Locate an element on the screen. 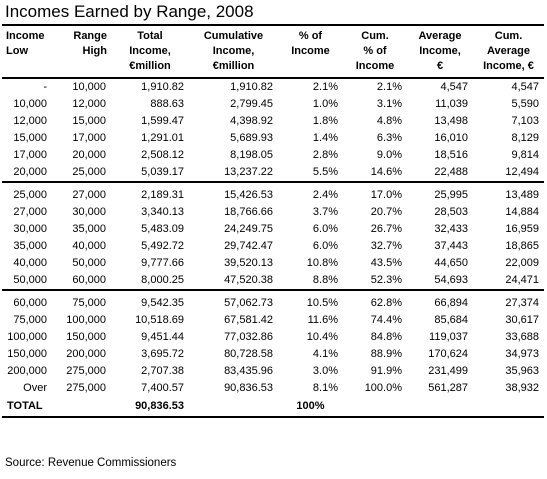  cell-pct-income: 10.4% is located at coordinates (322, 337).